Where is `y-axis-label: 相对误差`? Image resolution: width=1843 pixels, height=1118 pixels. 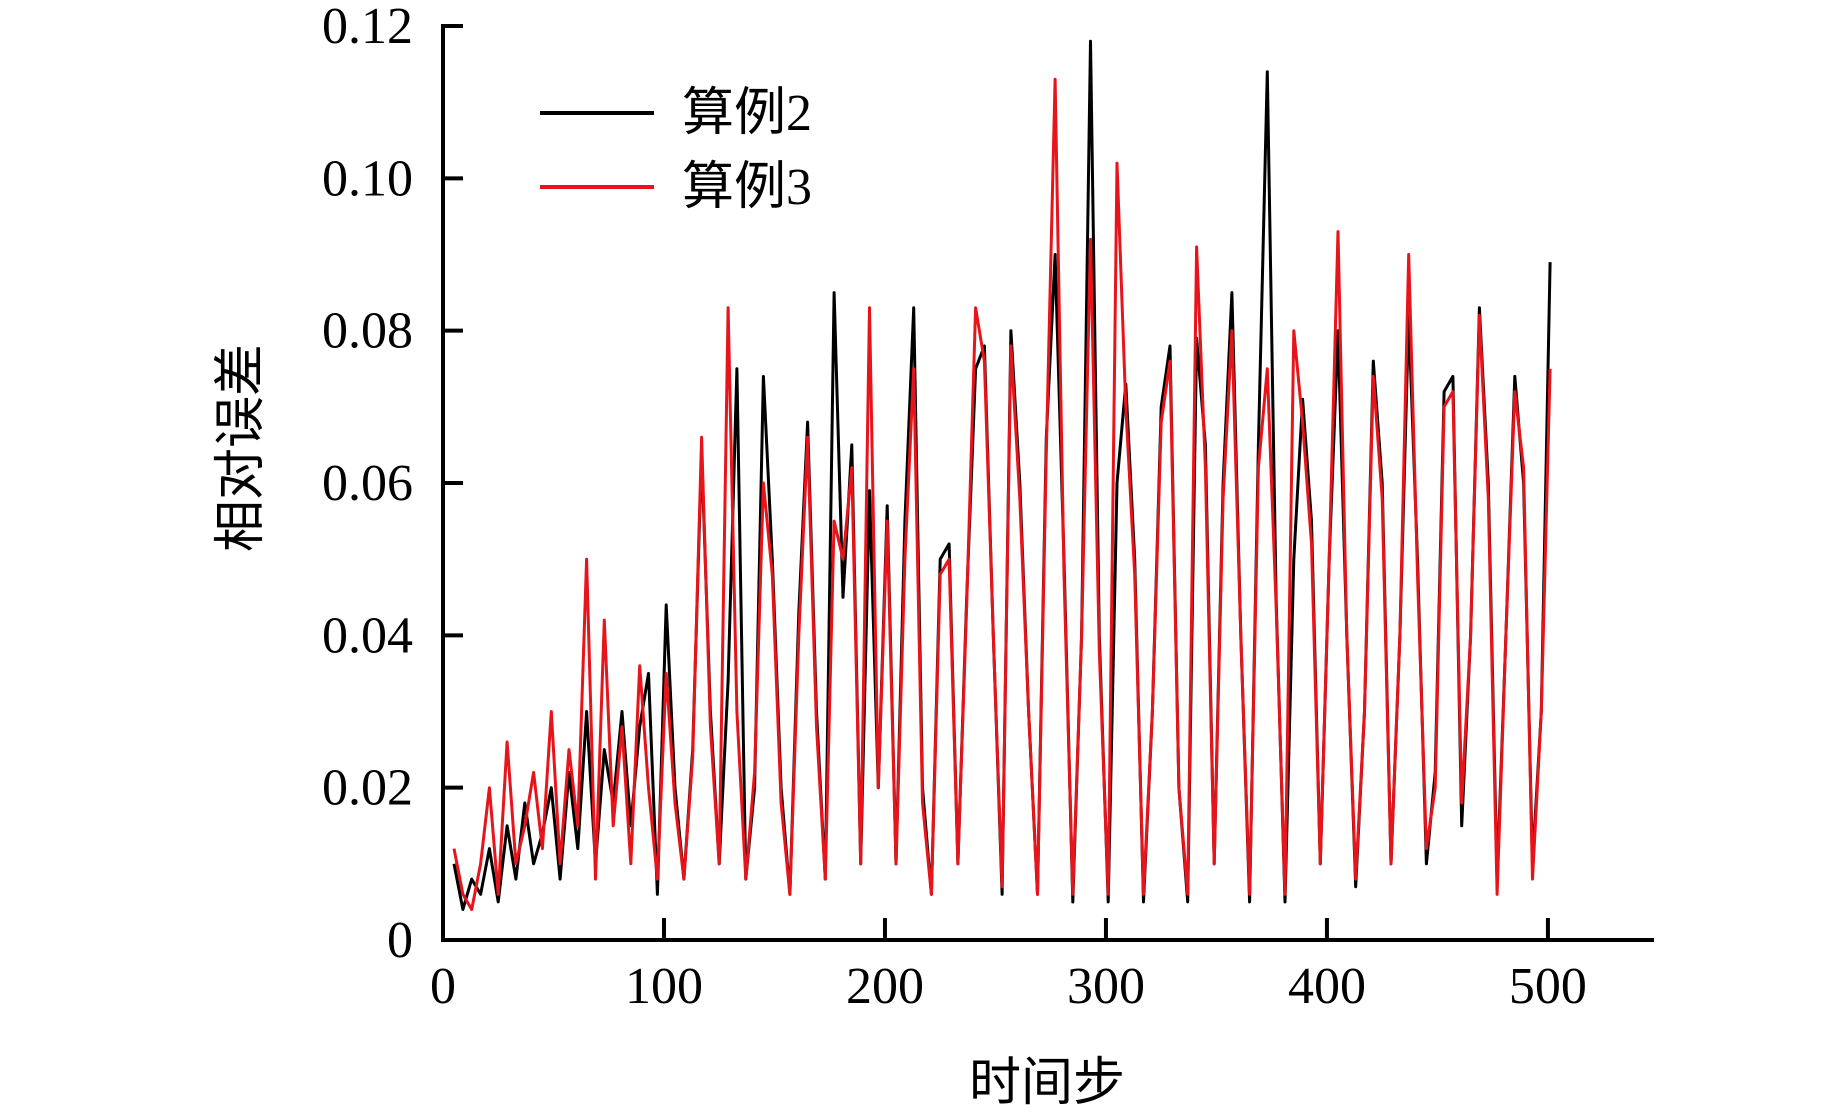
y-axis-label: 相对误差 is located at coordinates (241, 448).